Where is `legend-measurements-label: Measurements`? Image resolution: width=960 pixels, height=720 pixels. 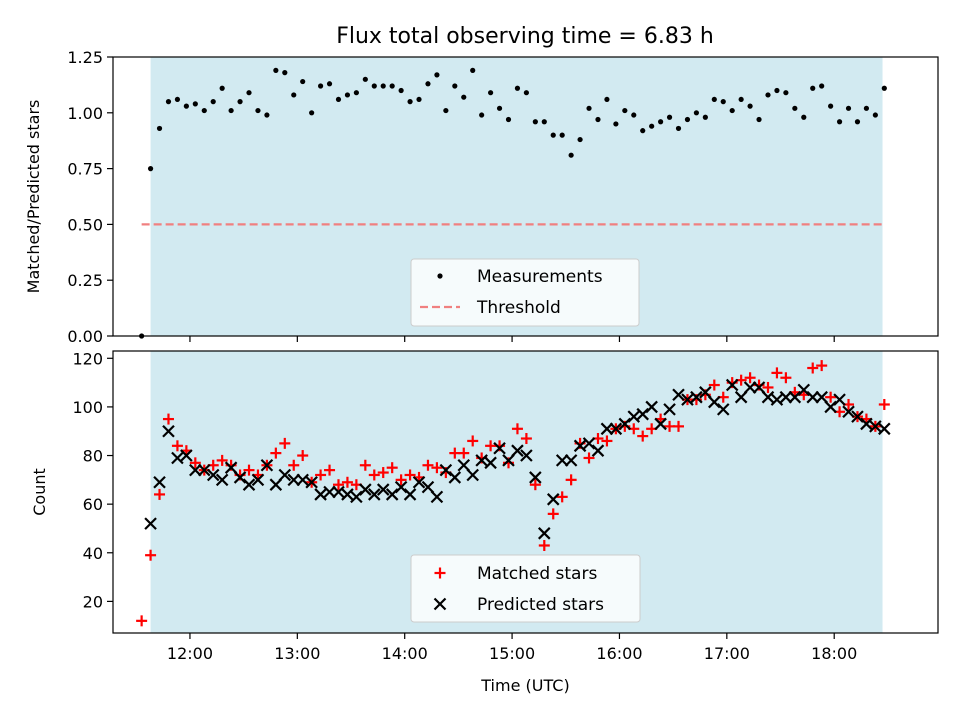
legend-measurements-label: Measurements is located at coordinates (540, 277).